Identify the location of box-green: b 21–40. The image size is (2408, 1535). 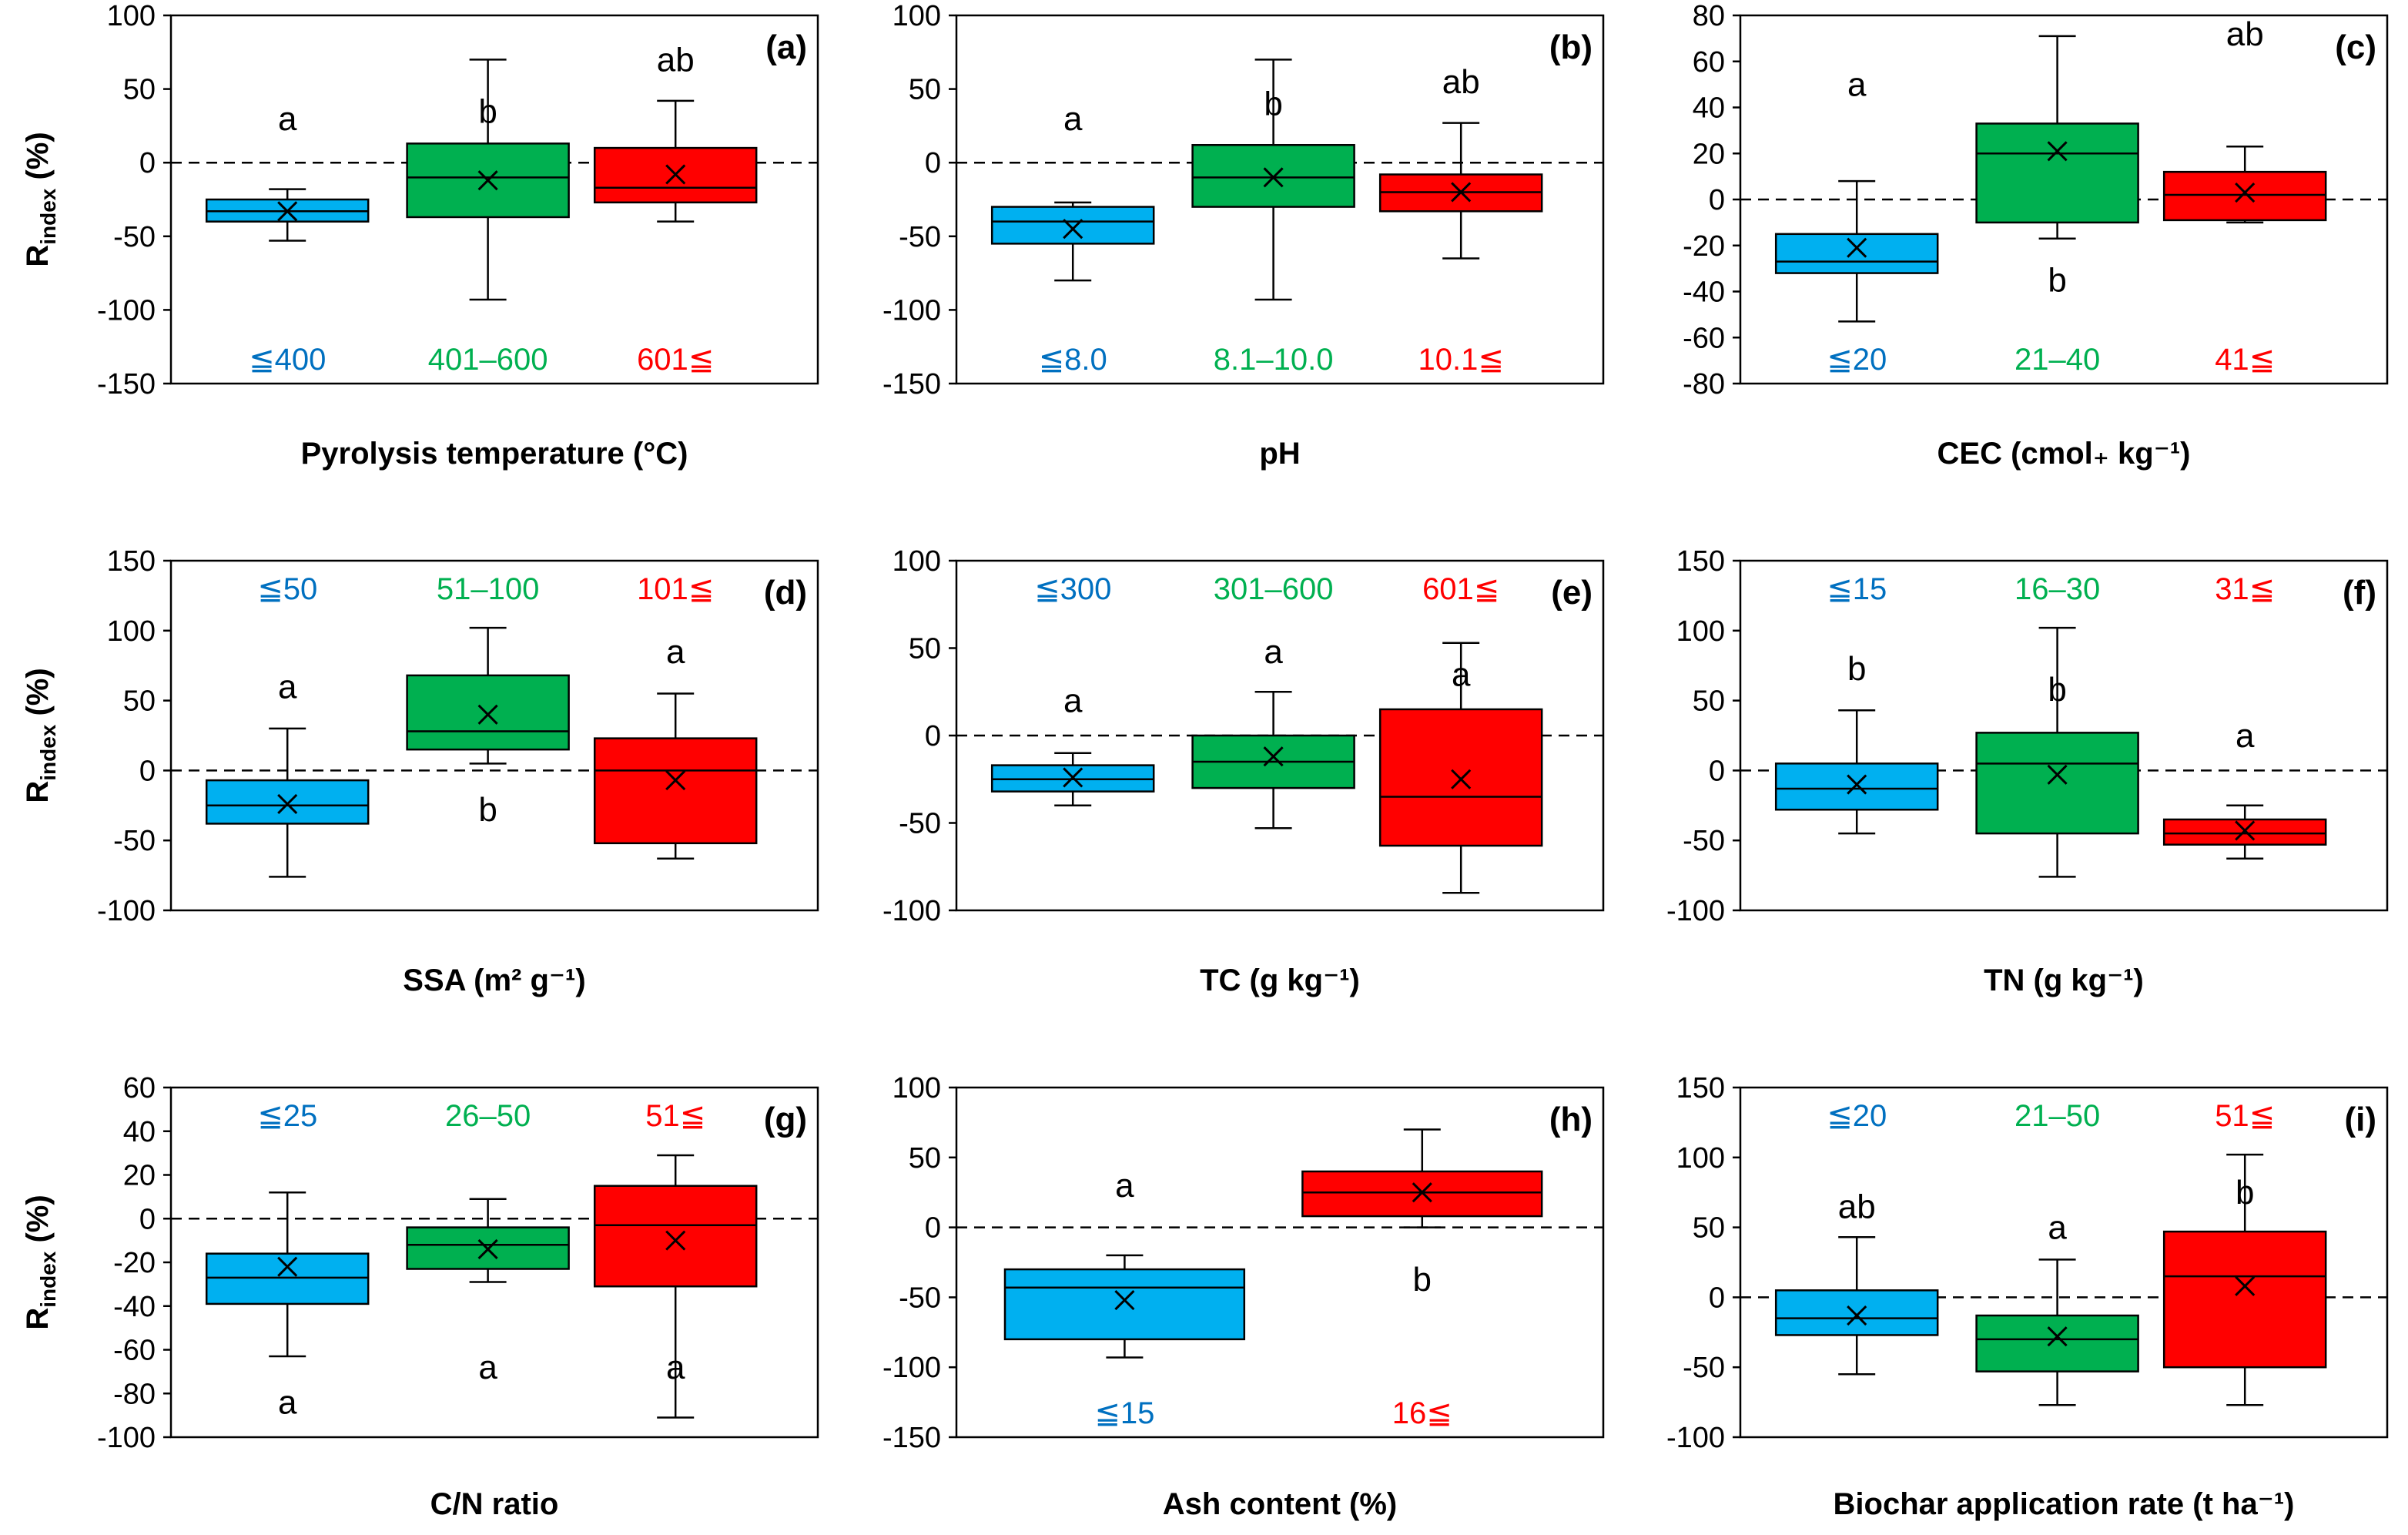
(2057, 206).